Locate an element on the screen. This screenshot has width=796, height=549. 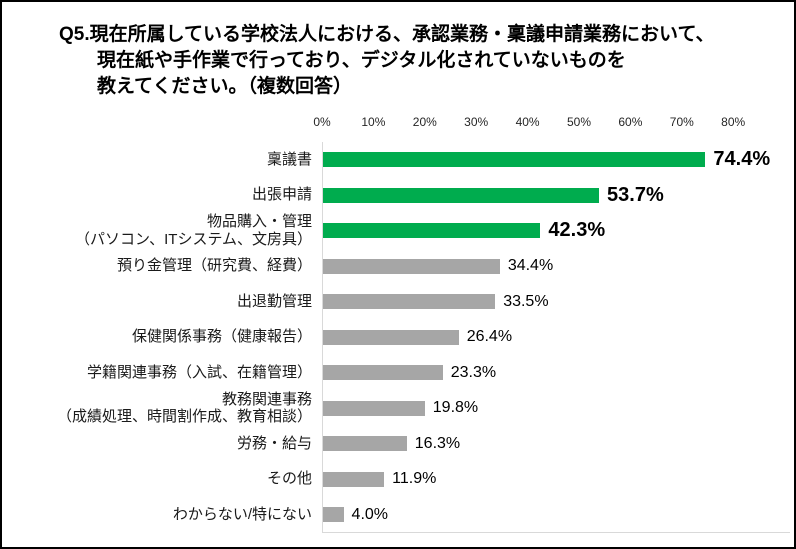
bar-track: 33.5% is located at coordinates (556, 302).